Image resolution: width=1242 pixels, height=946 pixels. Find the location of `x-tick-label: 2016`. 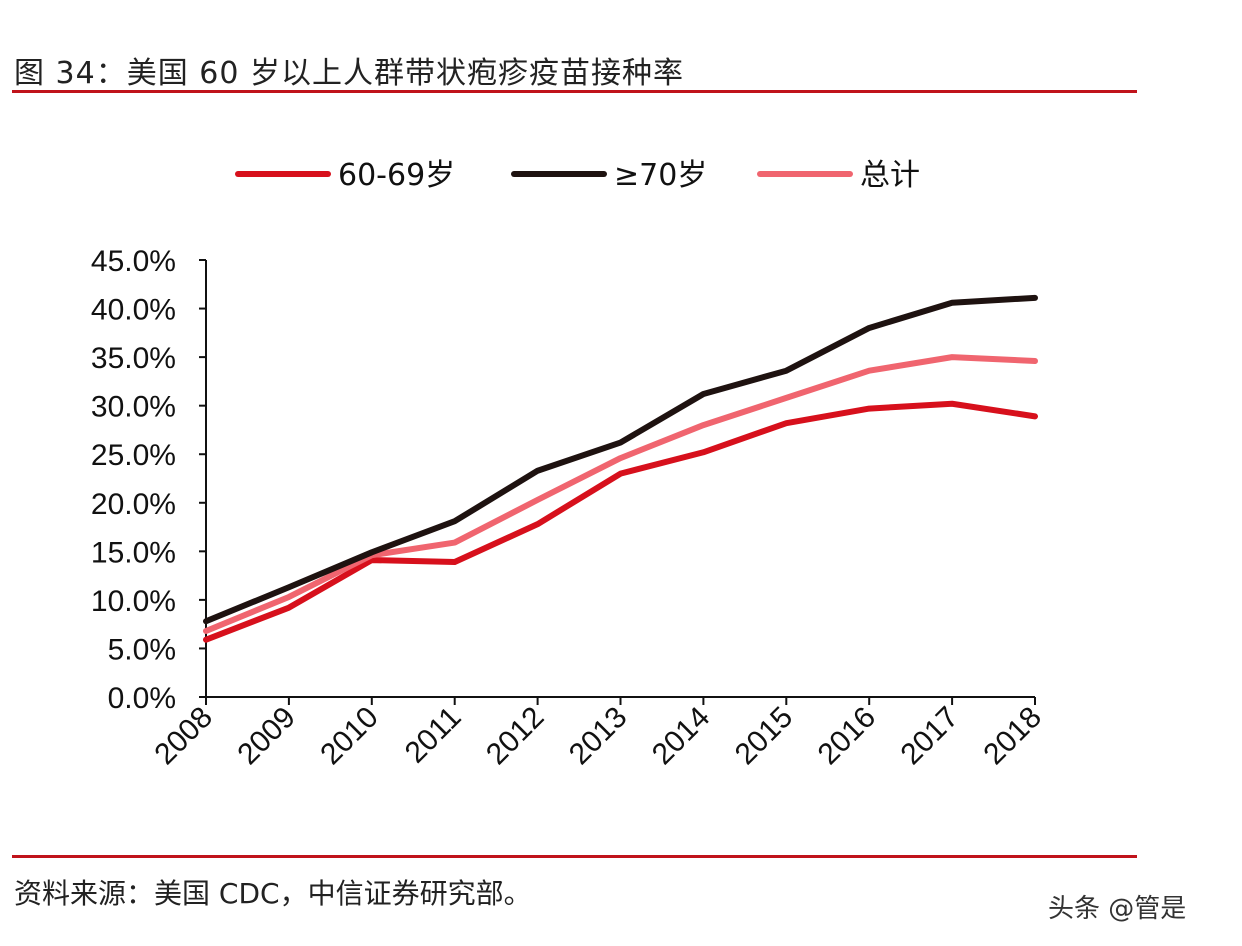

x-tick-label: 2016 is located at coordinates (847, 736).